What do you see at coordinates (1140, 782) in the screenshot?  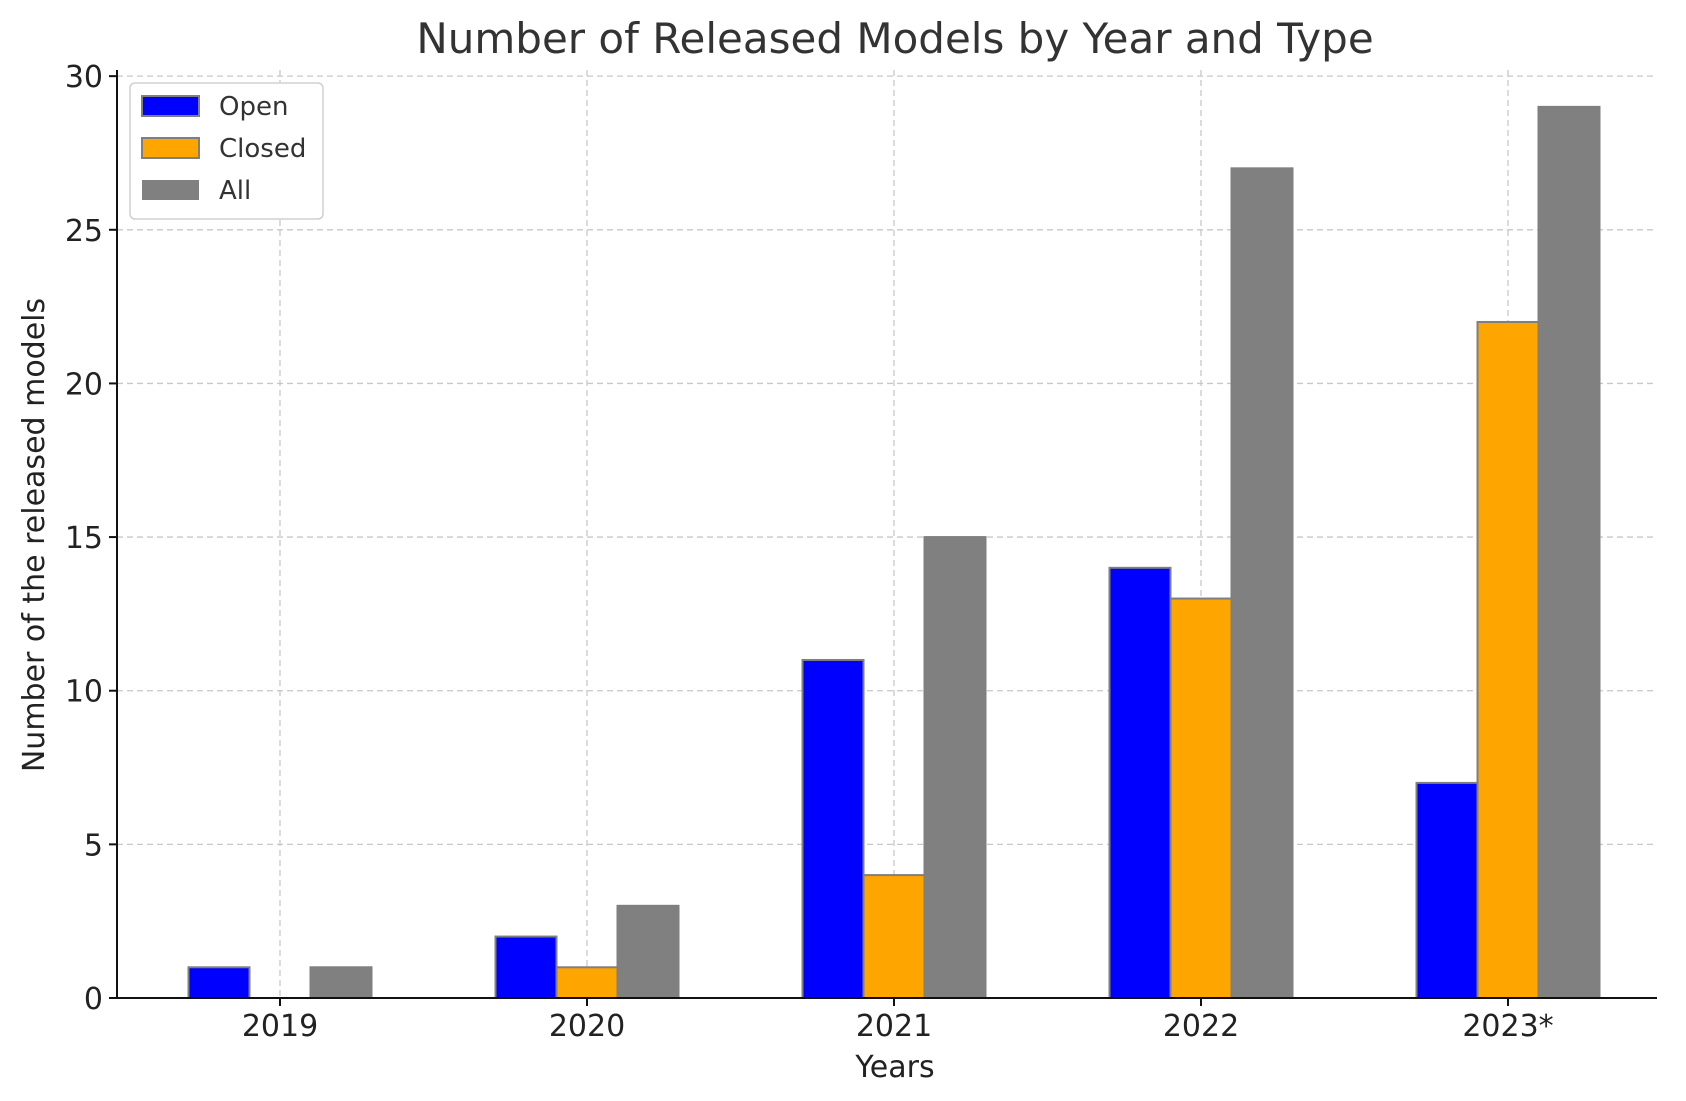 I see `bar-open-2022` at bounding box center [1140, 782].